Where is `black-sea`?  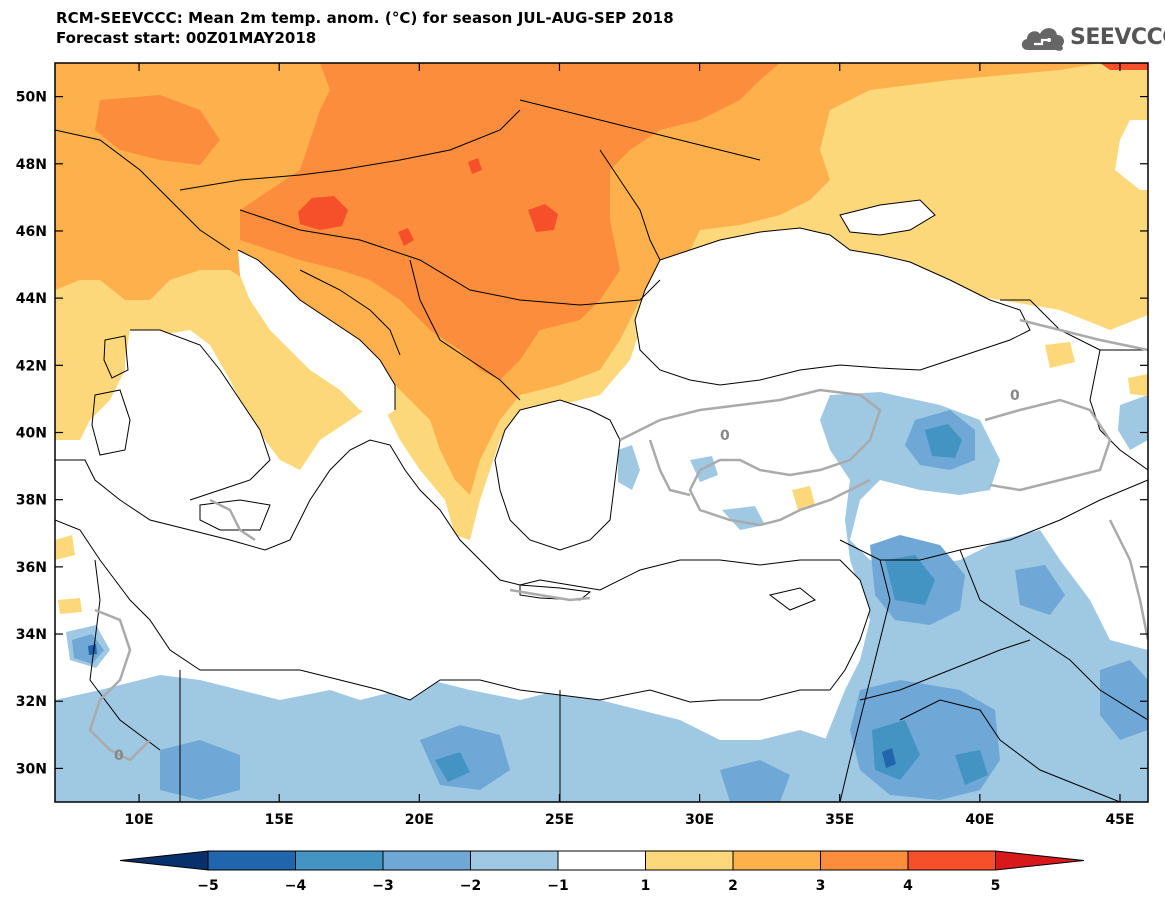 black-sea is located at coordinates (832, 306).